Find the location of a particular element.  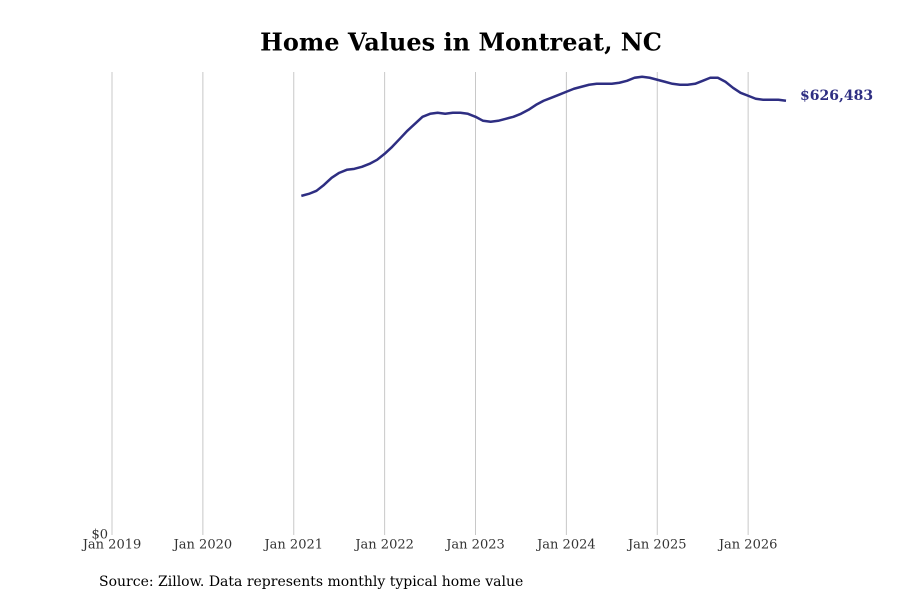

x-tick-label: Jan 2023 is located at coordinates (474, 545).